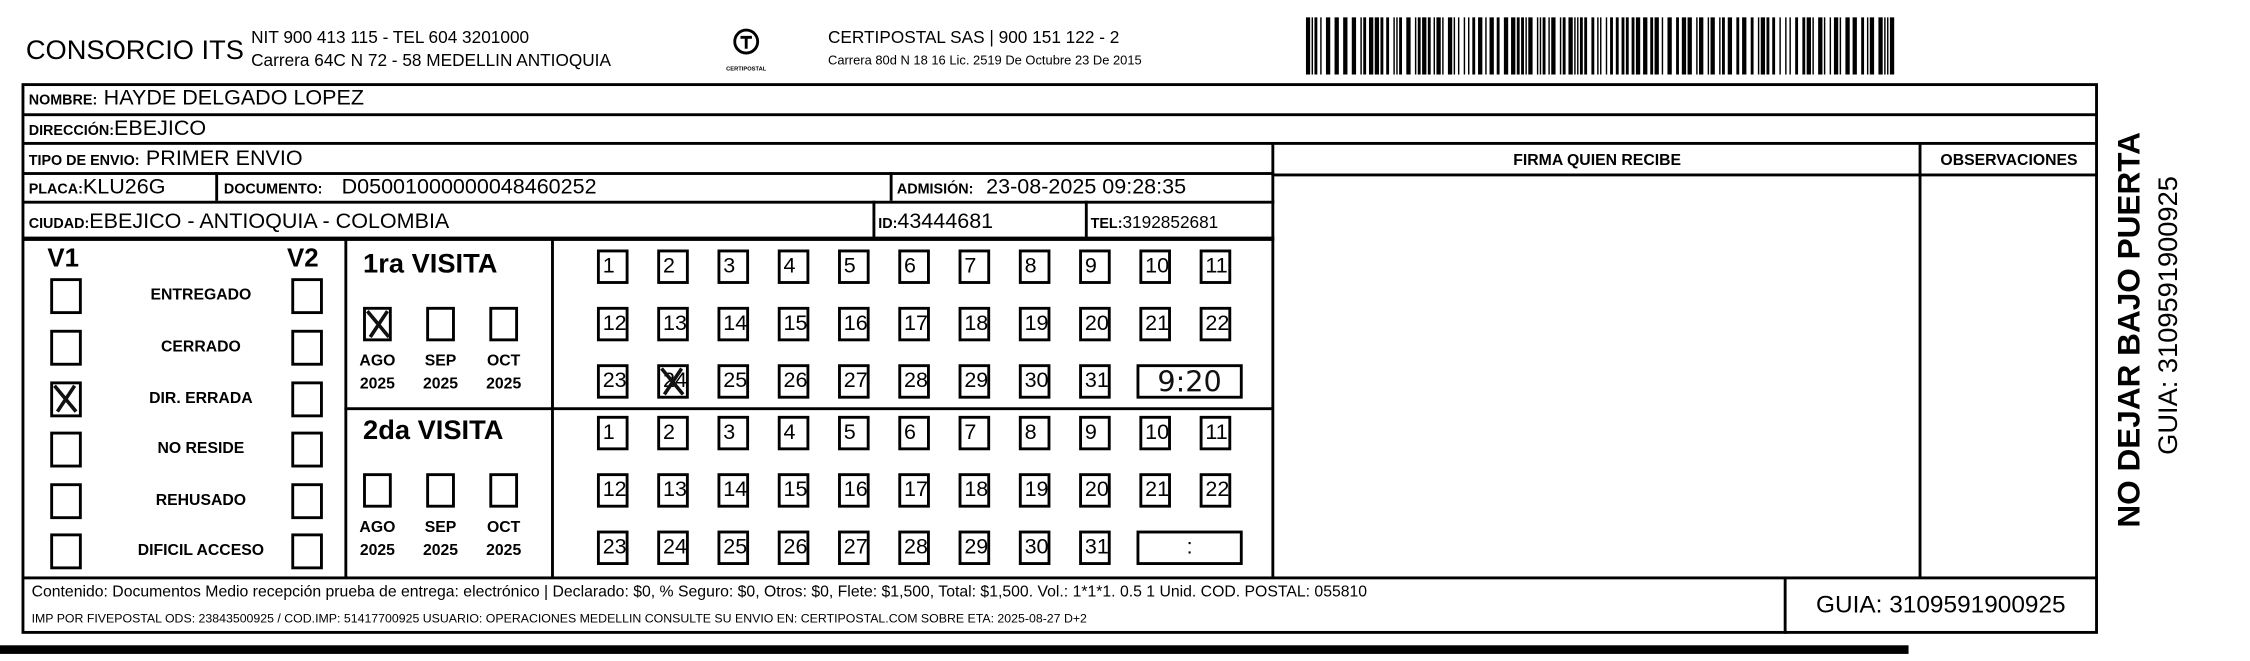 Image resolution: width=2250 pixels, height=661 pixels. Describe the element at coordinates (239, 221) in the screenshot. I see `ciudad-field: CIUDAD:EBEJICO - ANTIOQUIA - COLOMBIA` at that location.